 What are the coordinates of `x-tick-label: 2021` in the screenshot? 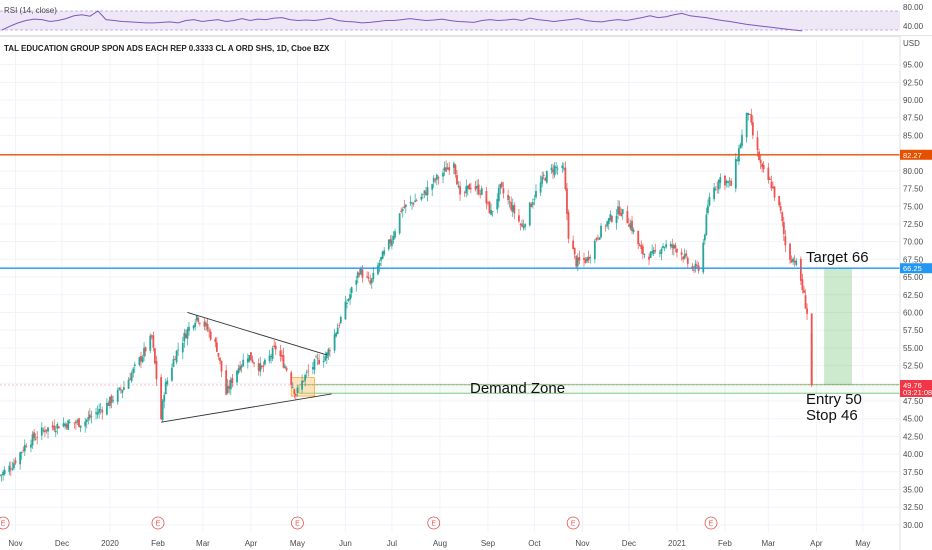 It's located at (677, 543).